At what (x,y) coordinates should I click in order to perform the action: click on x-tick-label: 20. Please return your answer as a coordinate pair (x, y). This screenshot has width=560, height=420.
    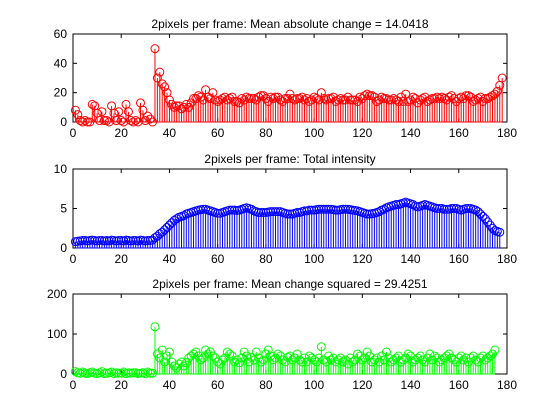
    Looking at the image, I should click on (122, 259).